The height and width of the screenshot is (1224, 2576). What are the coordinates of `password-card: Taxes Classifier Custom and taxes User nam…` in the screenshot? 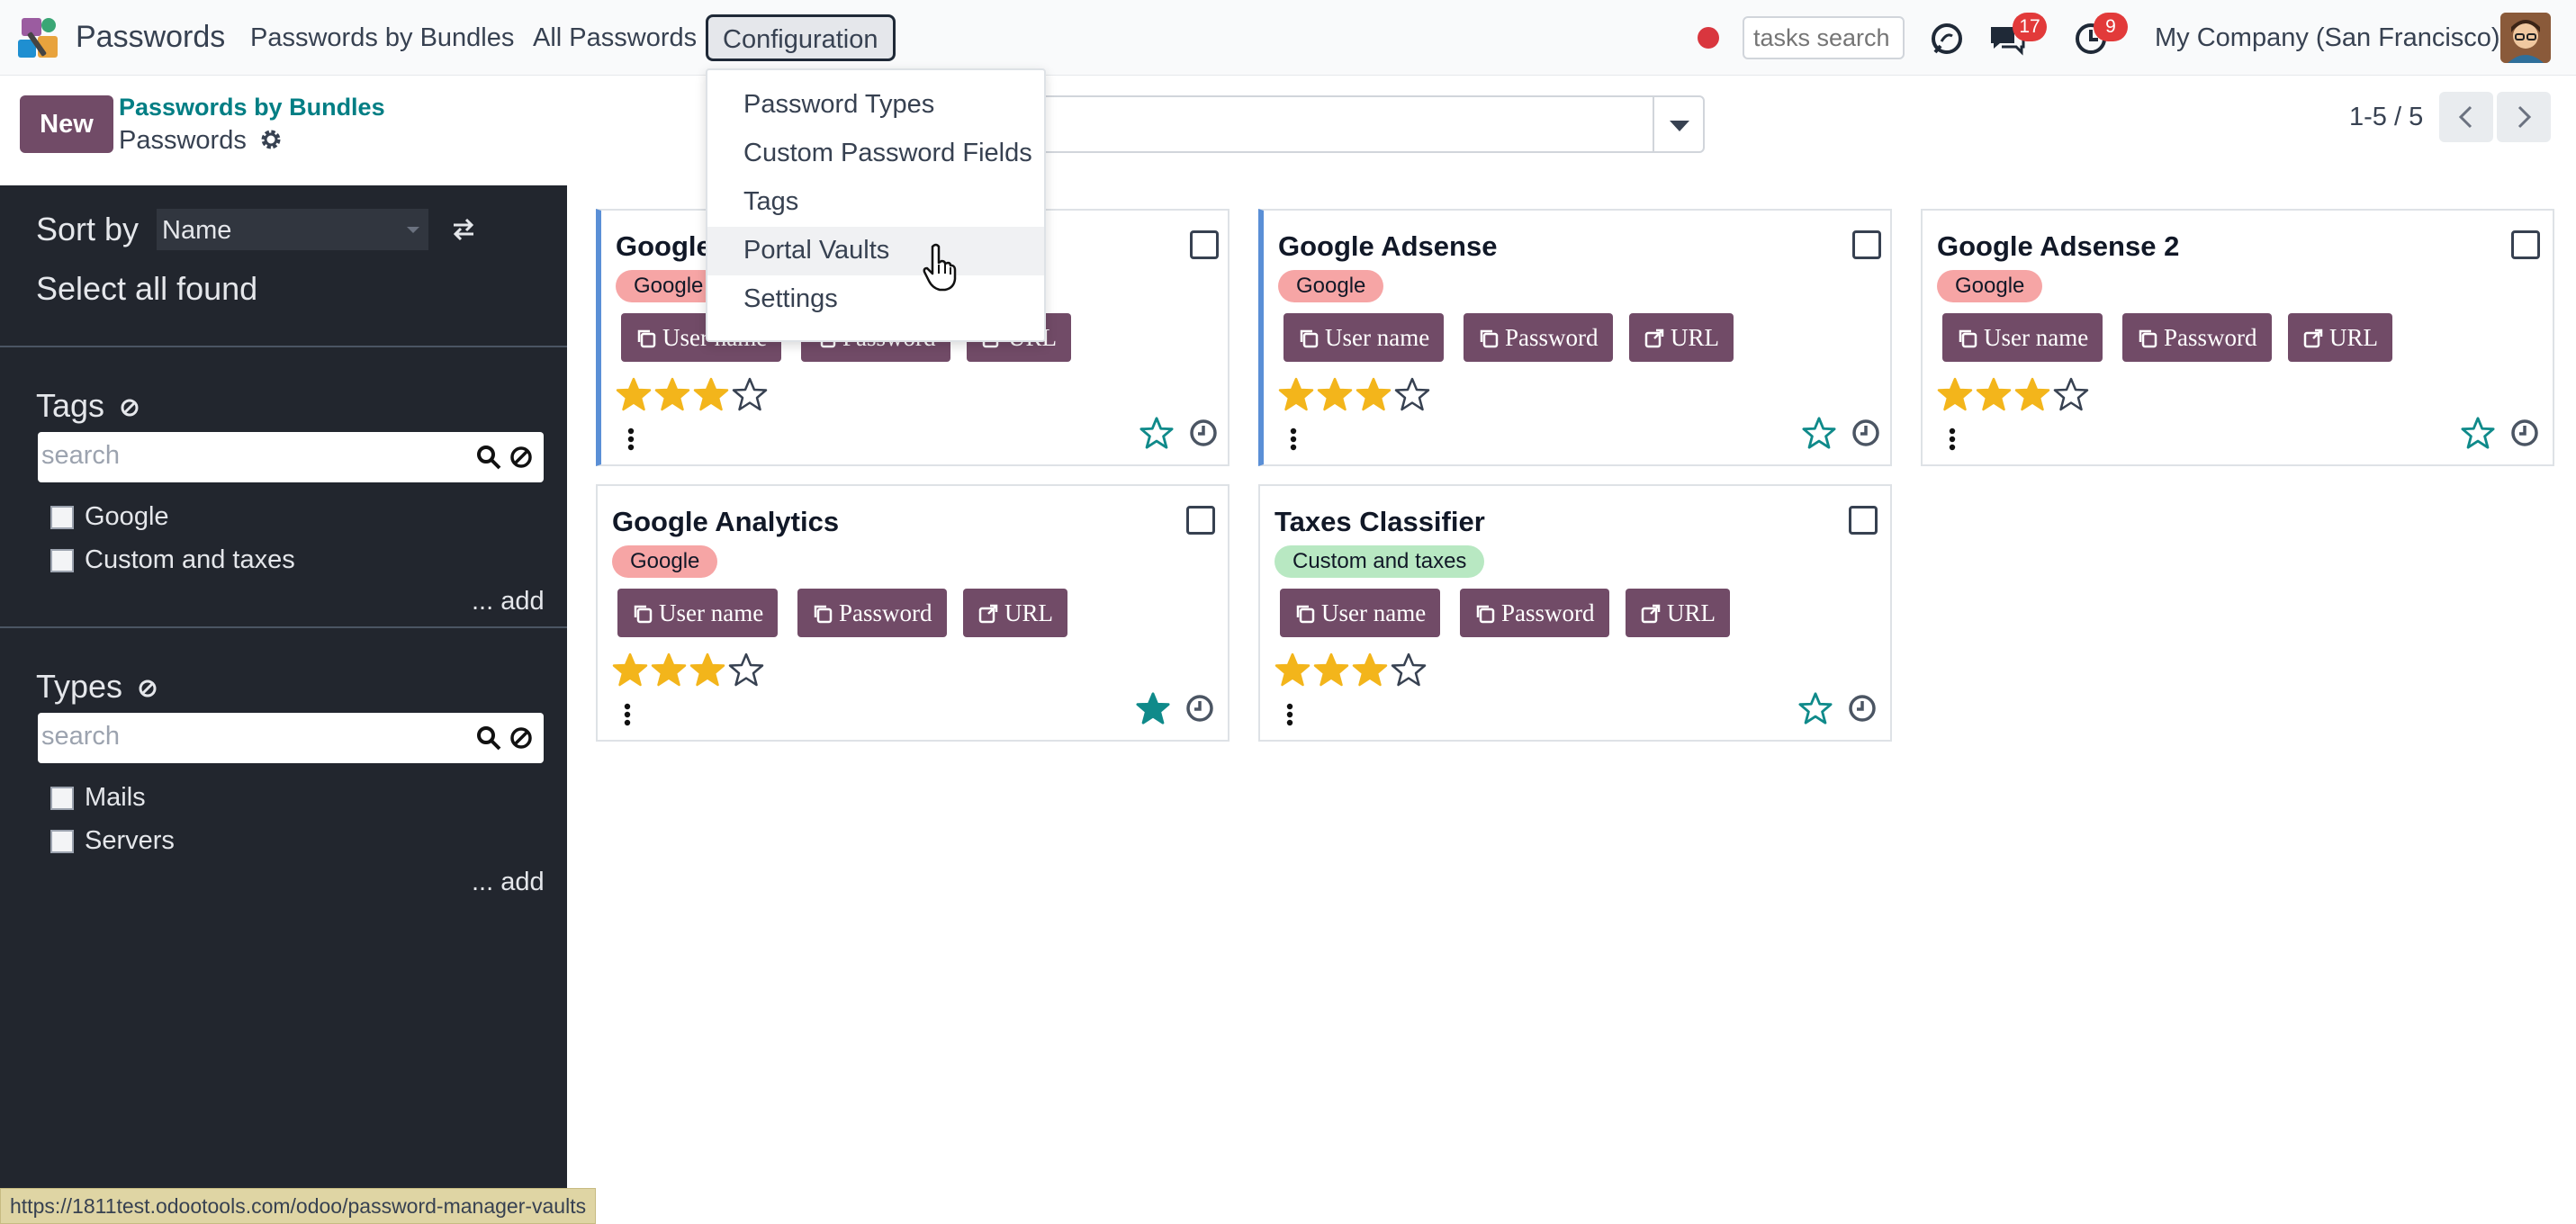 It's located at (1575, 613).